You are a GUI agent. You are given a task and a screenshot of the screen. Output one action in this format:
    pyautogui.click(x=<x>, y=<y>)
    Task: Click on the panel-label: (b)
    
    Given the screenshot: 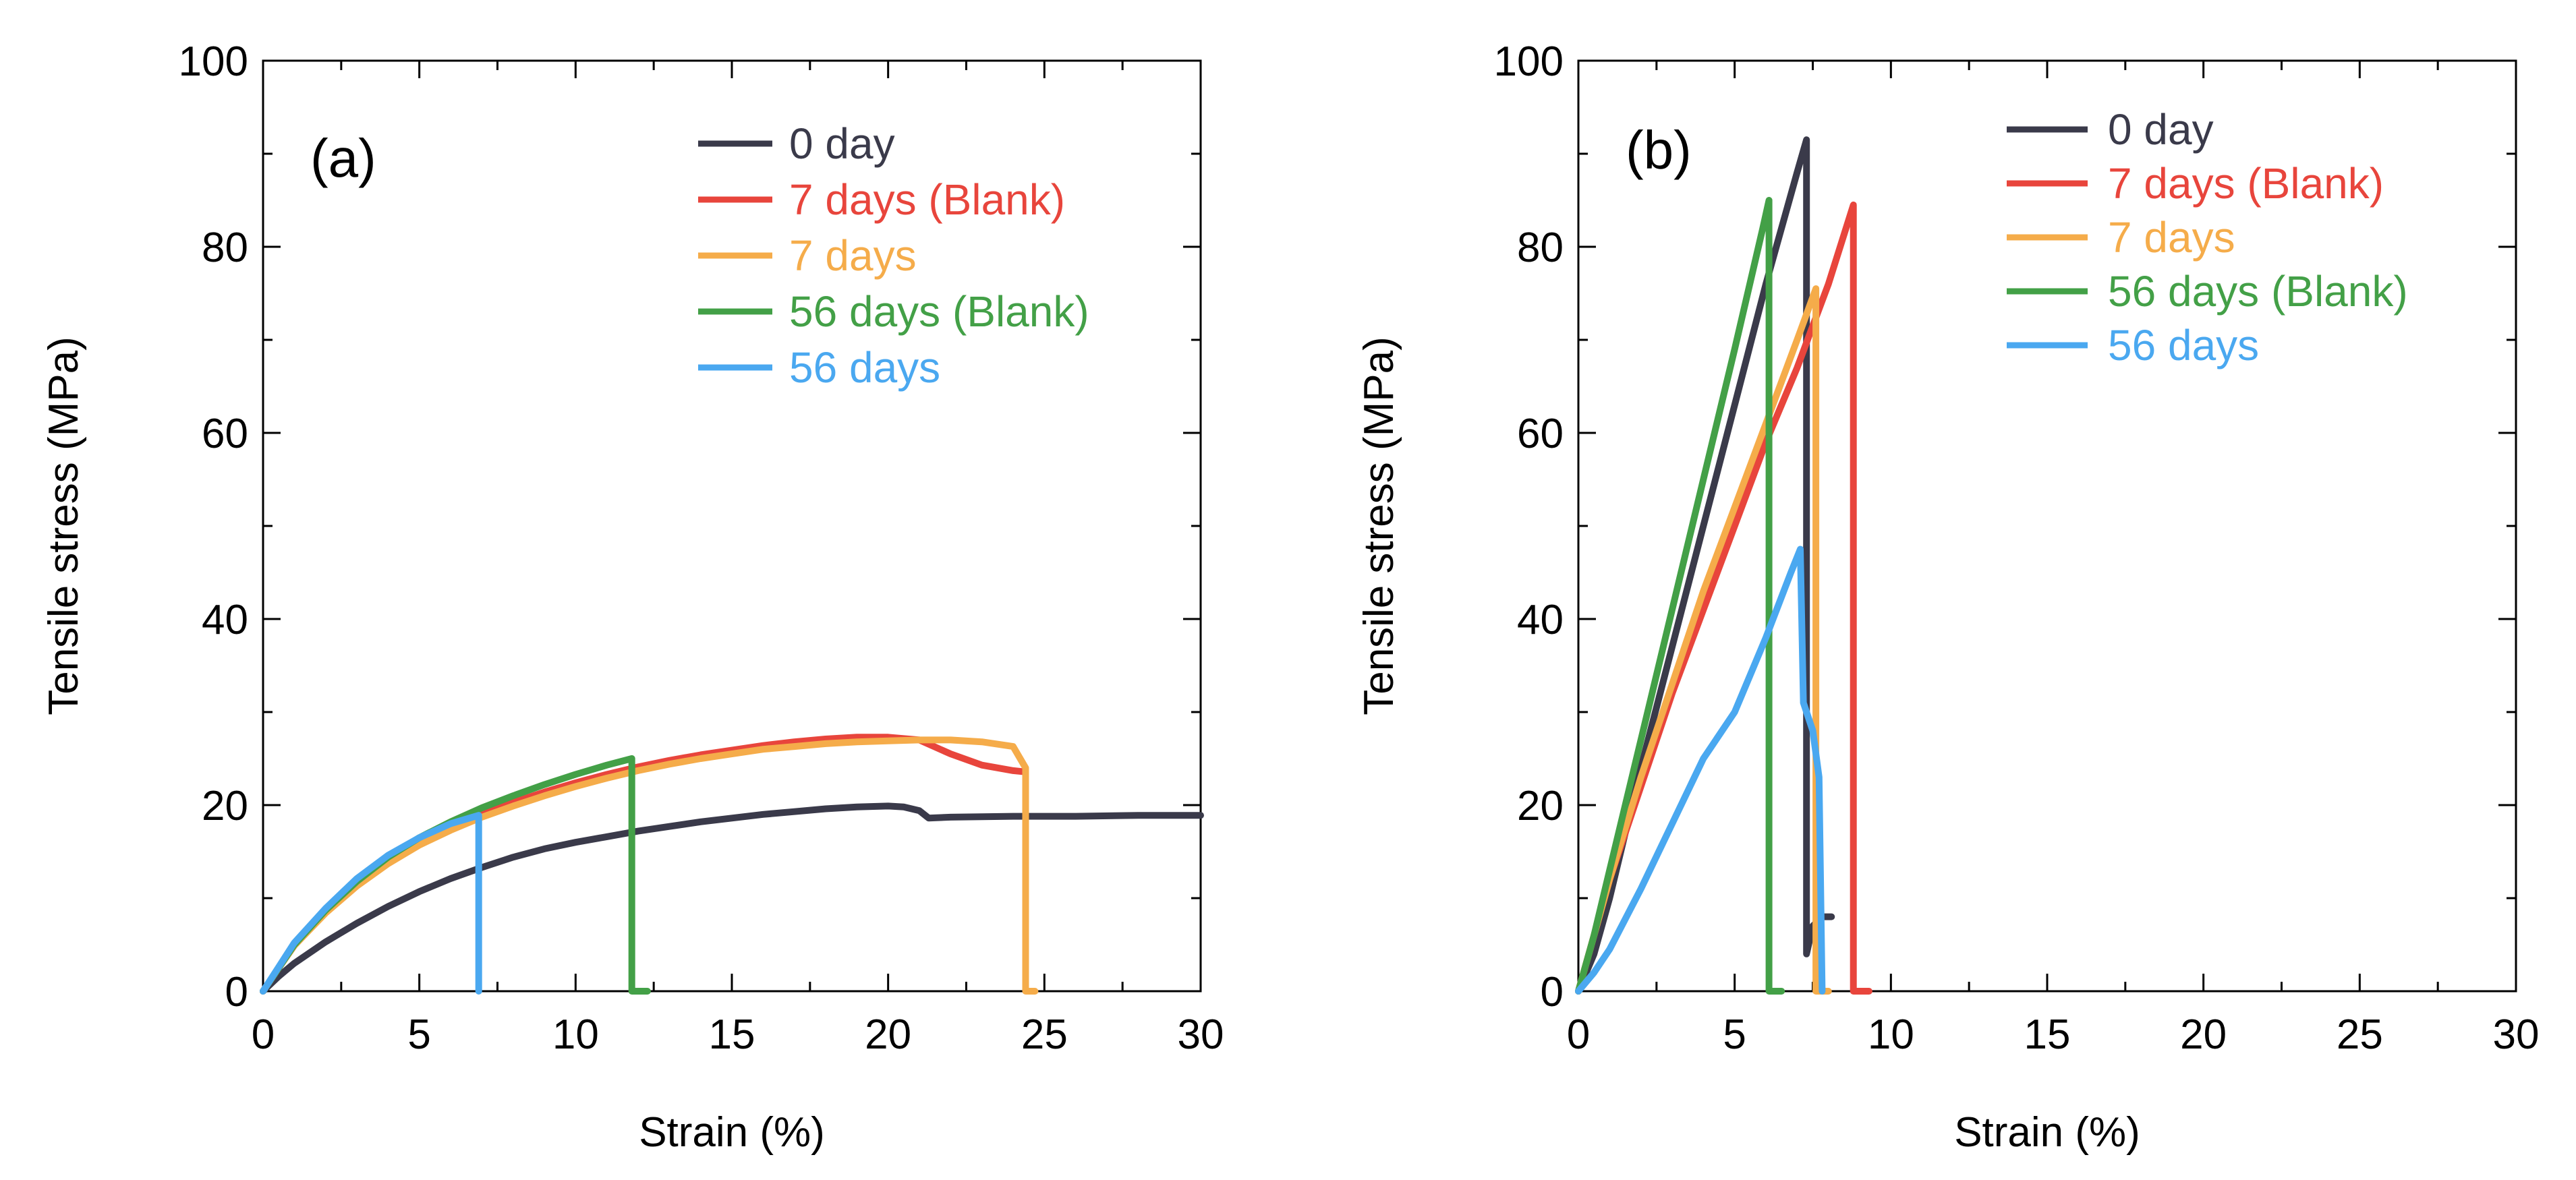 What is the action you would take?
    pyautogui.click(x=1659, y=150)
    